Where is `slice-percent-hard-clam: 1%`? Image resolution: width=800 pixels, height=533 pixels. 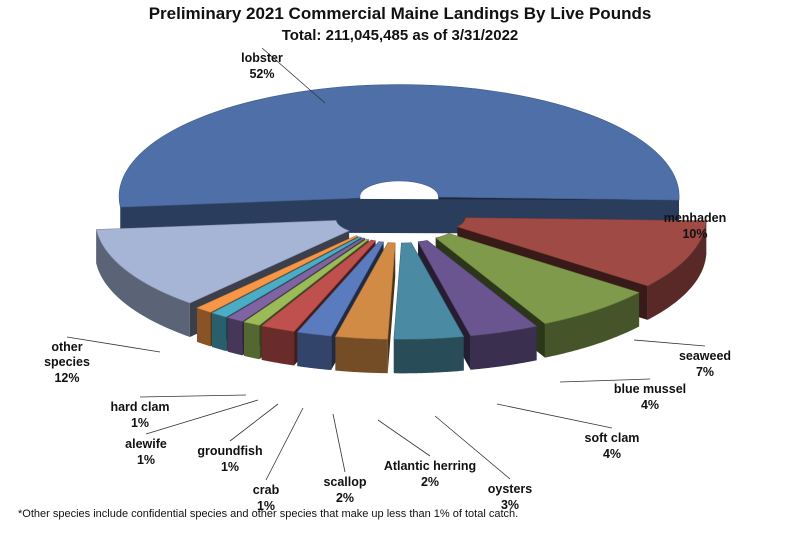 slice-percent-hard-clam: 1% is located at coordinates (140, 423).